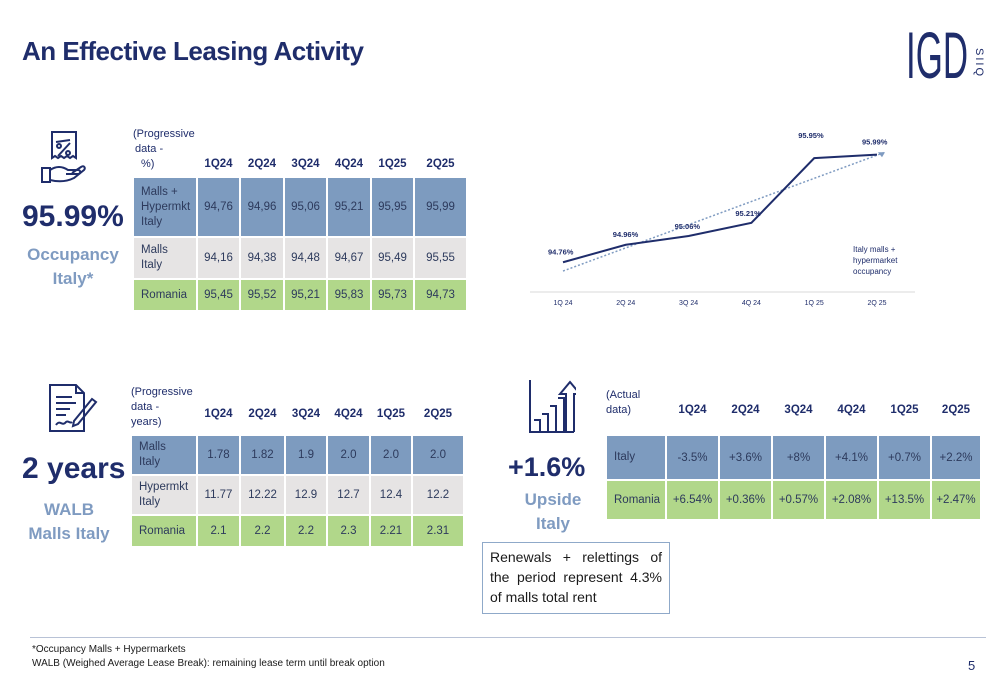  Describe the element at coordinates (745, 500) in the screenshot. I see `table-cell: +0.36%` at that location.